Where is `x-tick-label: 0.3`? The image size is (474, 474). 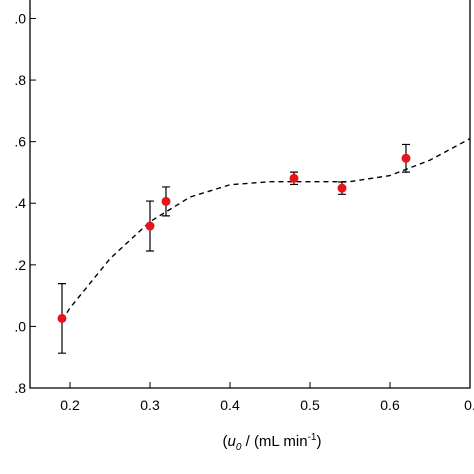
x-tick-label: 0.3 is located at coordinates (150, 405).